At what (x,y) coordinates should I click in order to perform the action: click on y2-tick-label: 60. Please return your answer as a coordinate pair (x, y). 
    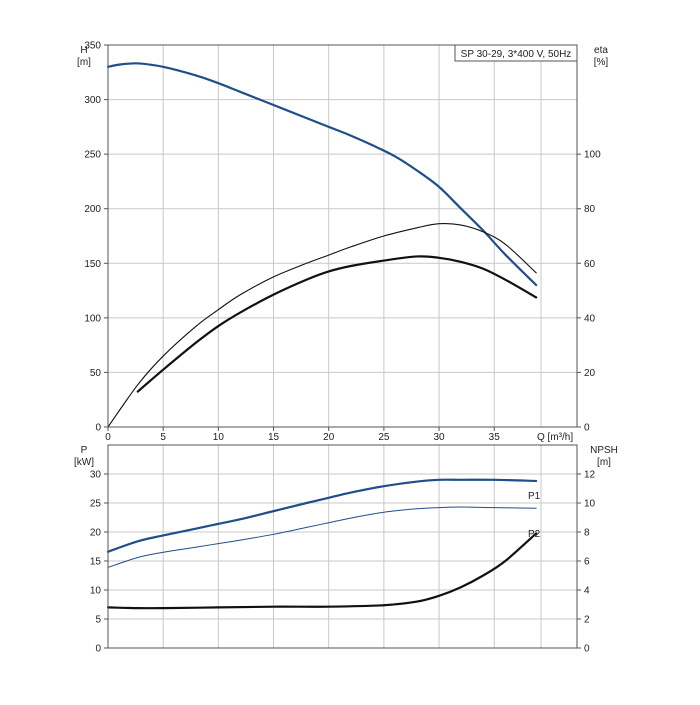
    Looking at the image, I should click on (590, 264).